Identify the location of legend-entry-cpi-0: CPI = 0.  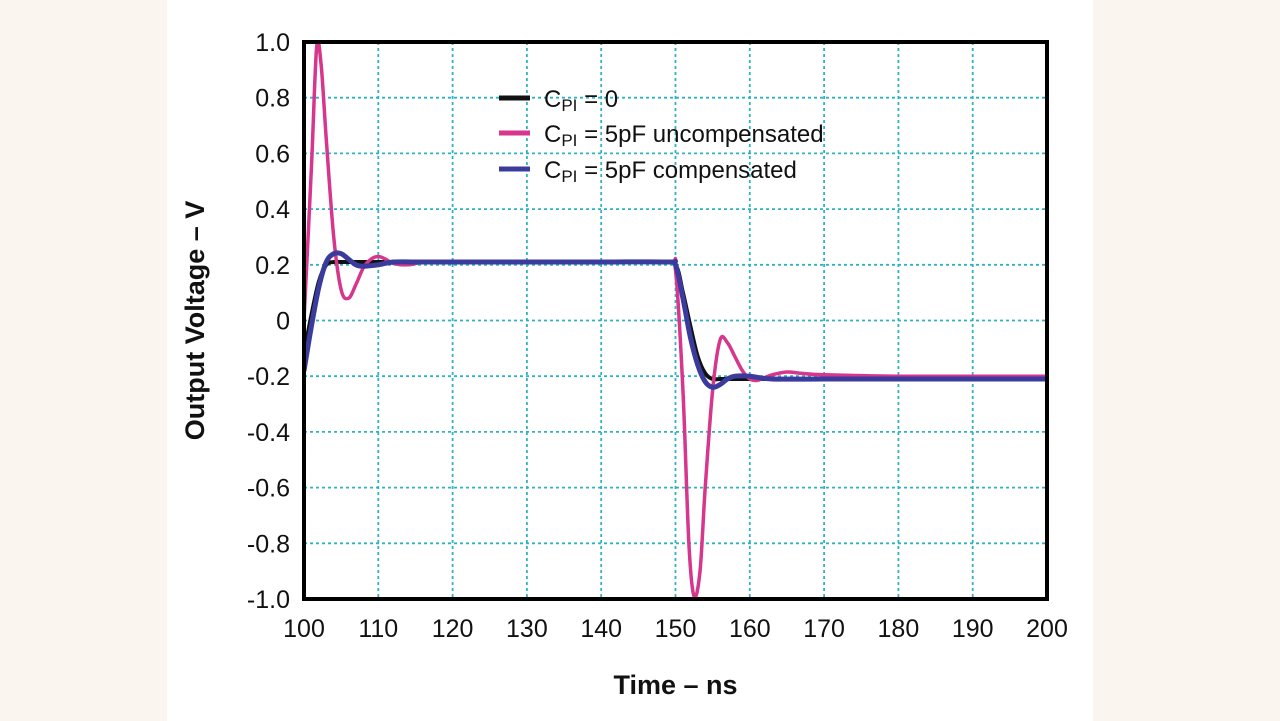
(581, 100).